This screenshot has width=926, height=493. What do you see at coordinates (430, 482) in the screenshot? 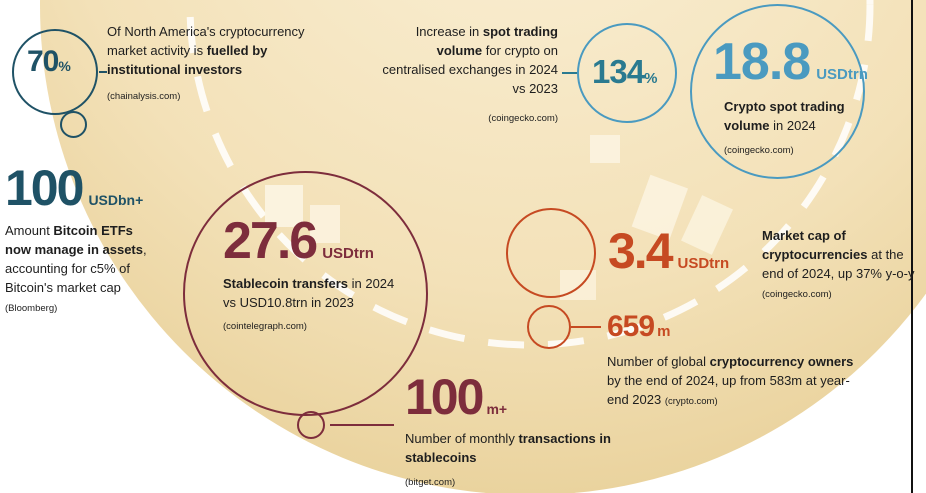
I see `stablecoin-transactions-source: (bitget.com)` at bounding box center [430, 482].